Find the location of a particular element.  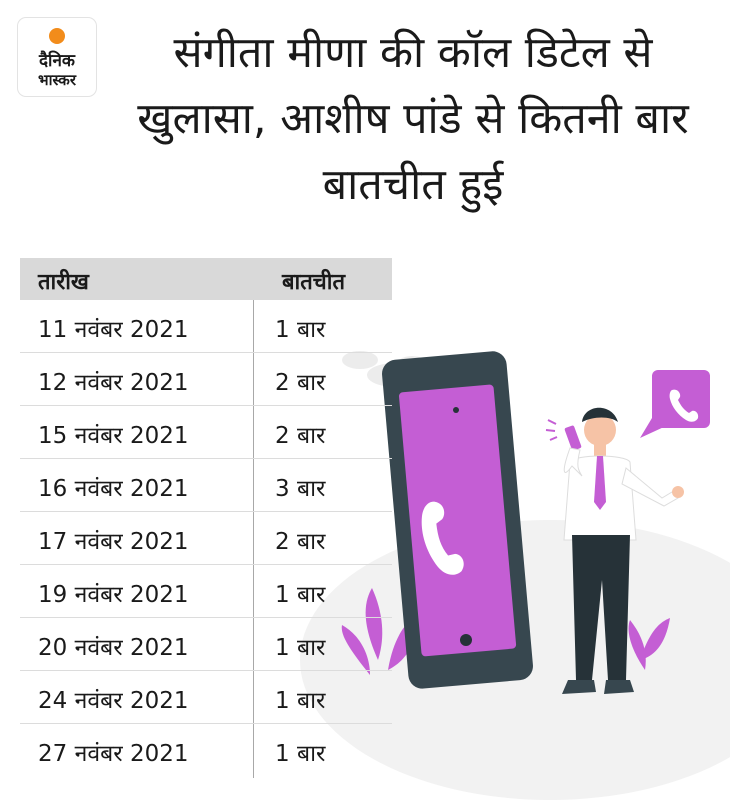

dainik-bhaskar-logo: दैनिक भास्कर is located at coordinates (57, 57).